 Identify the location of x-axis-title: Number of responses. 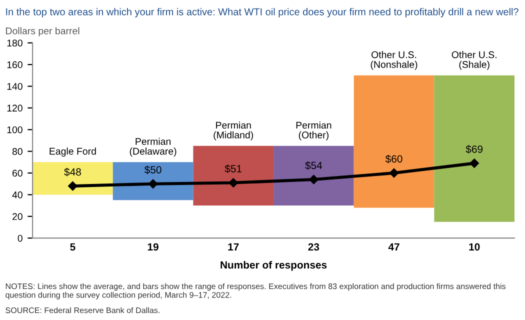
(273, 265).